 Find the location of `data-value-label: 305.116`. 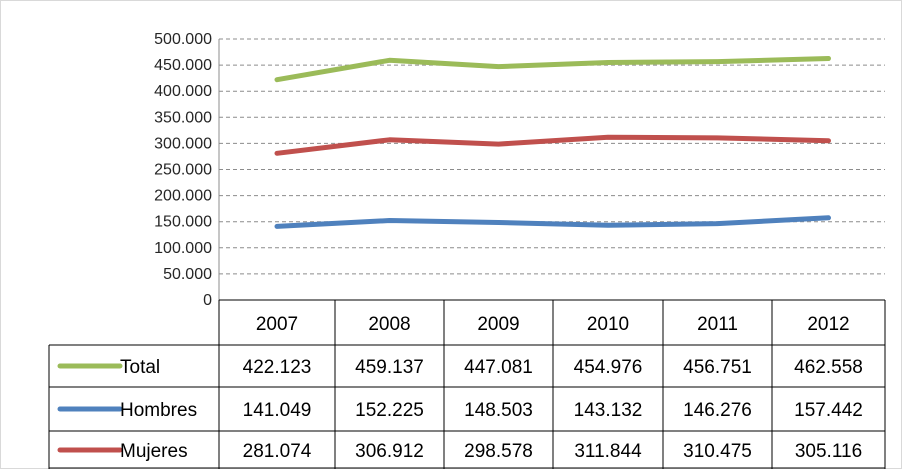

data-value-label: 305.116 is located at coordinates (828, 451).